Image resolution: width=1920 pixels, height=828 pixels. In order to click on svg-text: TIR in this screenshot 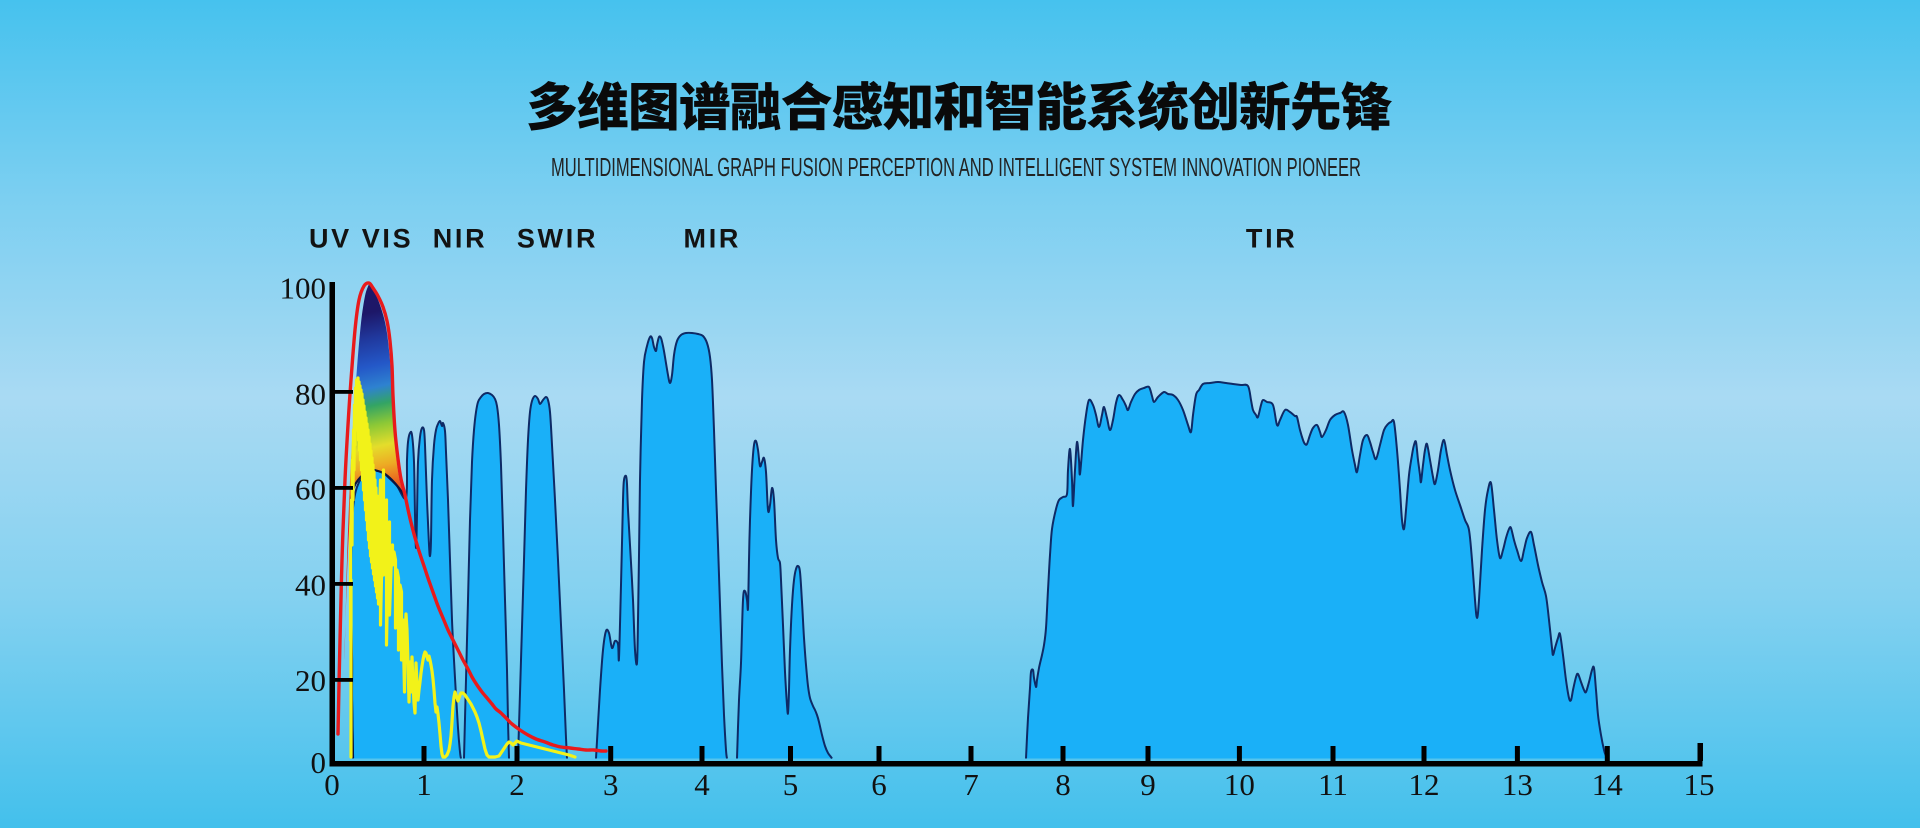, I will do `click(1272, 239)`.